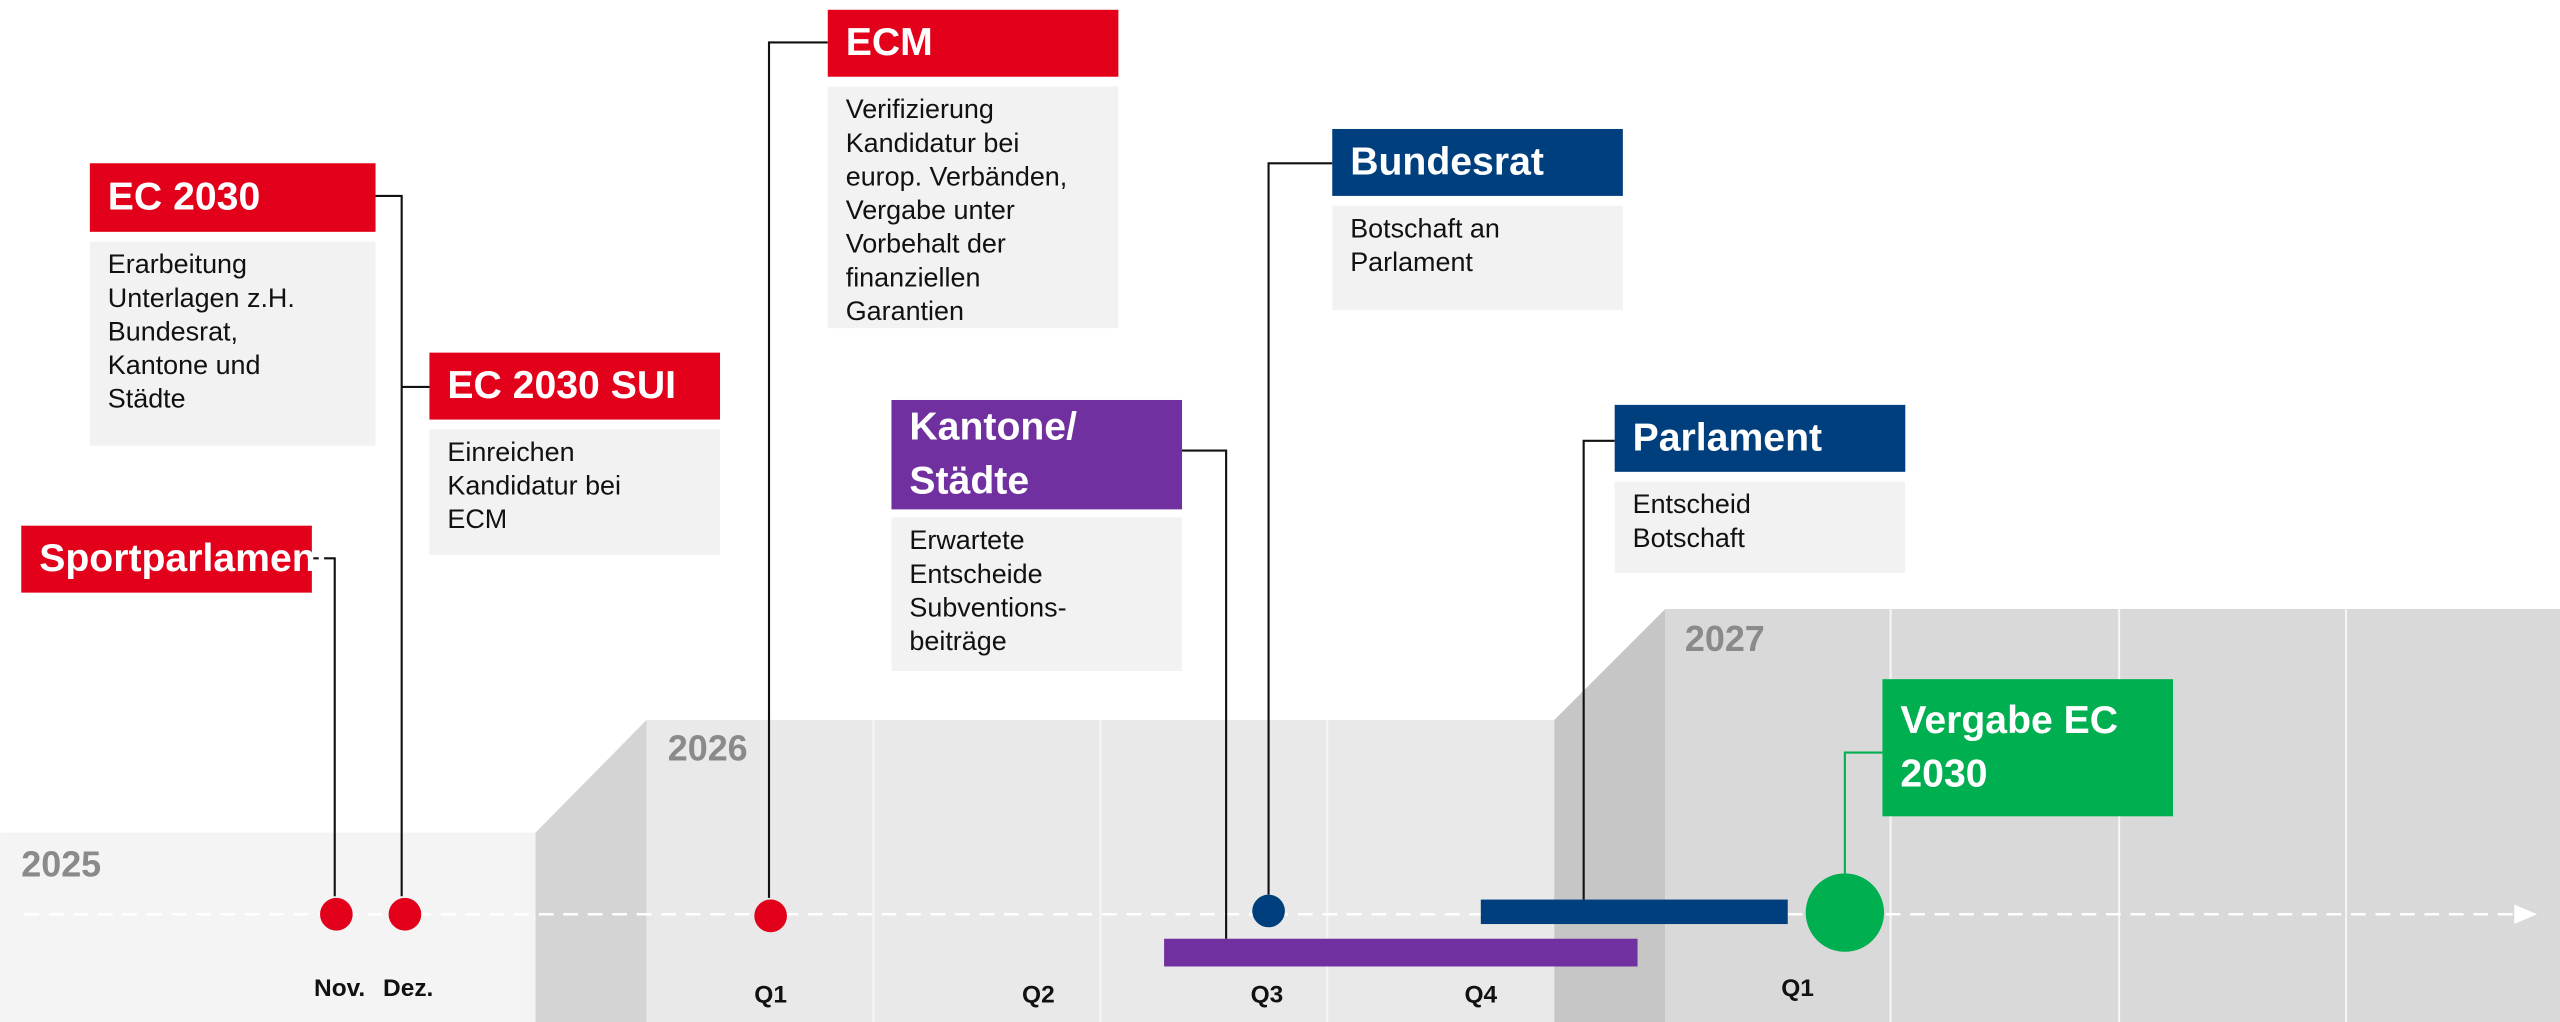 The width and height of the screenshot is (2560, 1022). Describe the element at coordinates (1447, 161) in the screenshot. I see `event-title: Bundesrat` at that location.